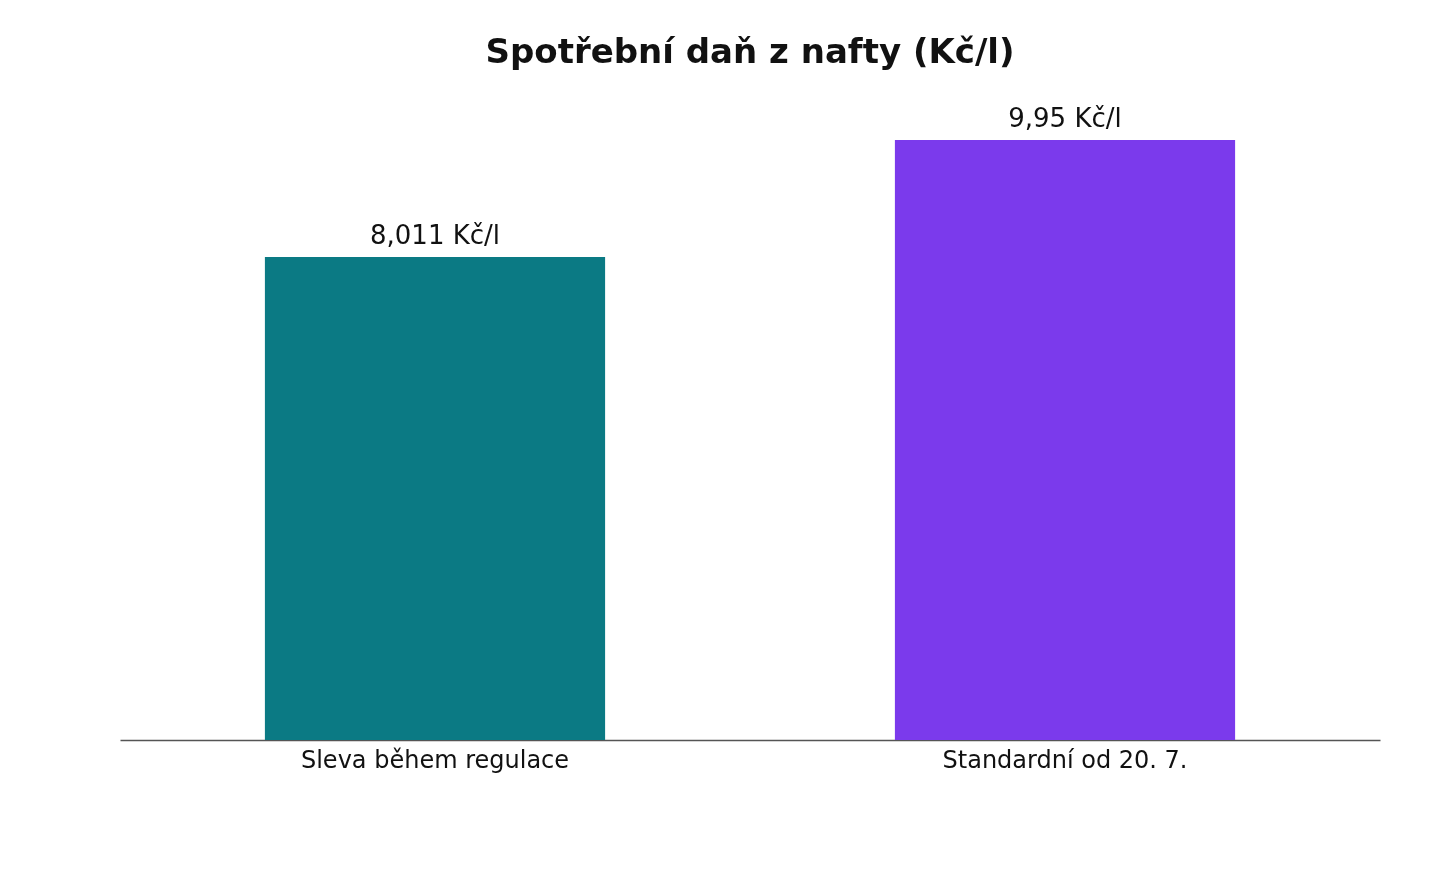 This screenshot has width=1440, height=880. Describe the element at coordinates (1065, 118) in the screenshot. I see `data-label: 9,95 Kč/l` at that location.